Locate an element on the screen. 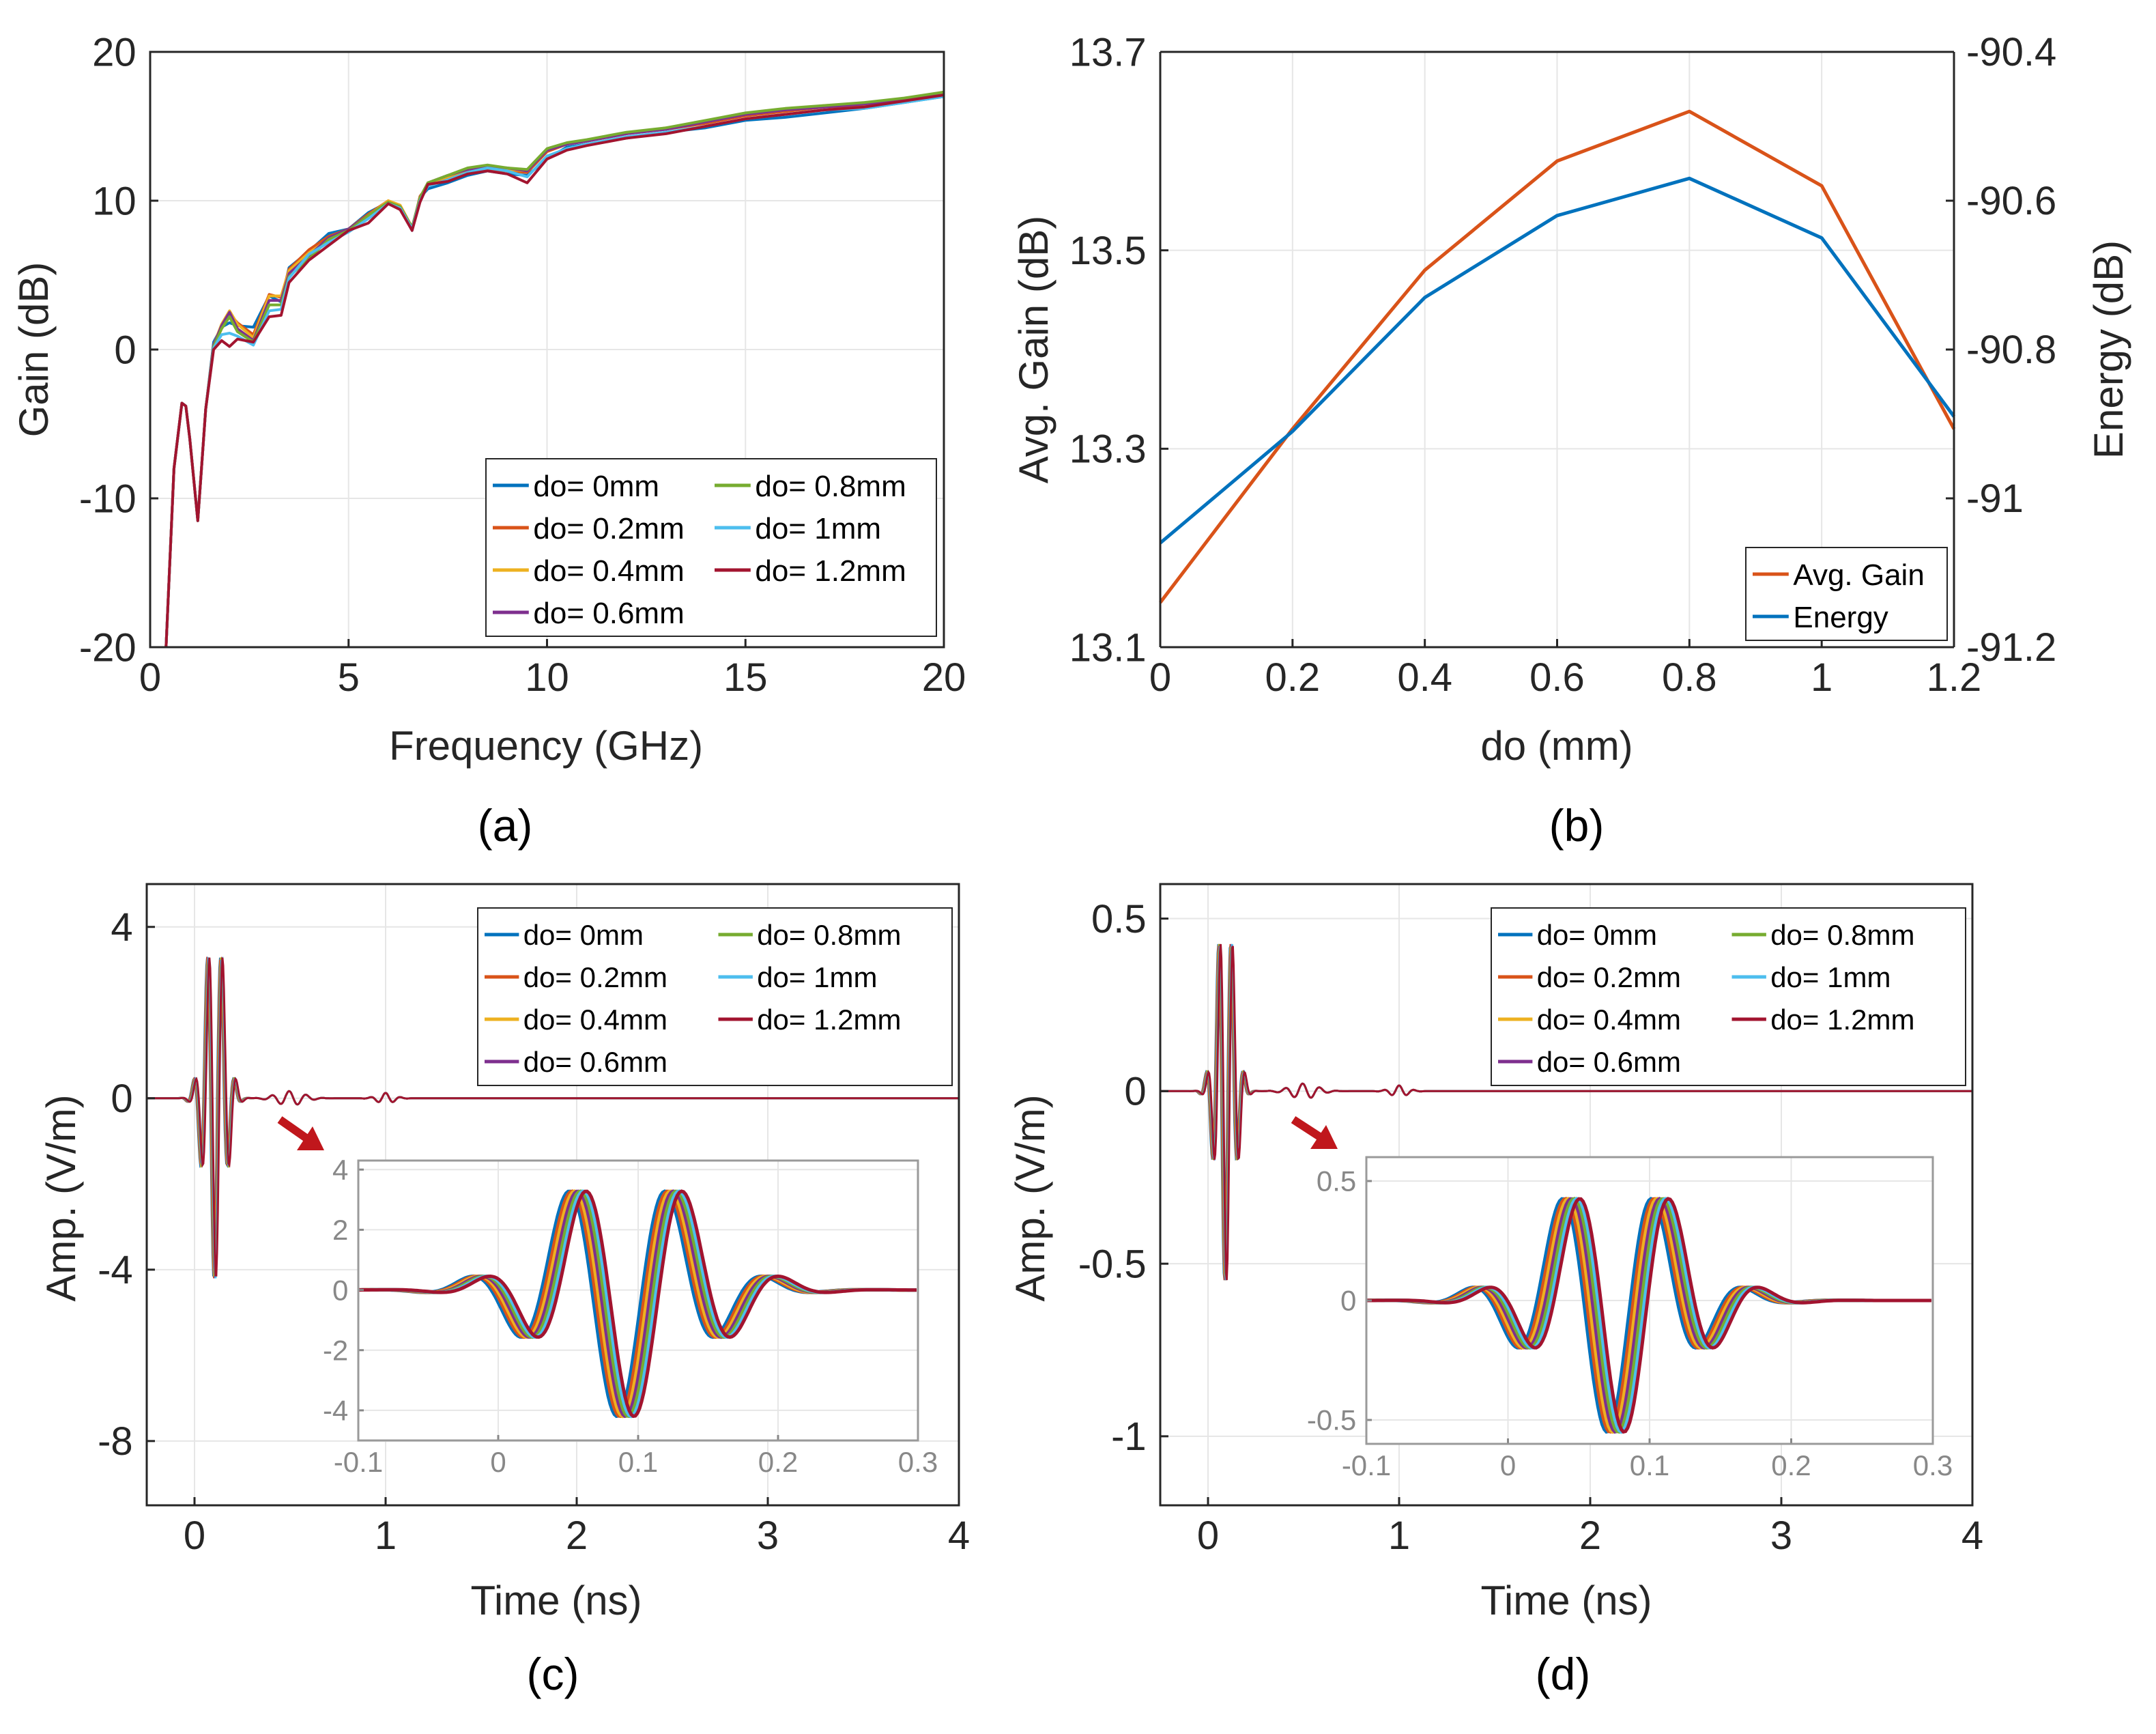  panel-c-inset-xtick-label: 0.3 is located at coordinates (918, 1462).